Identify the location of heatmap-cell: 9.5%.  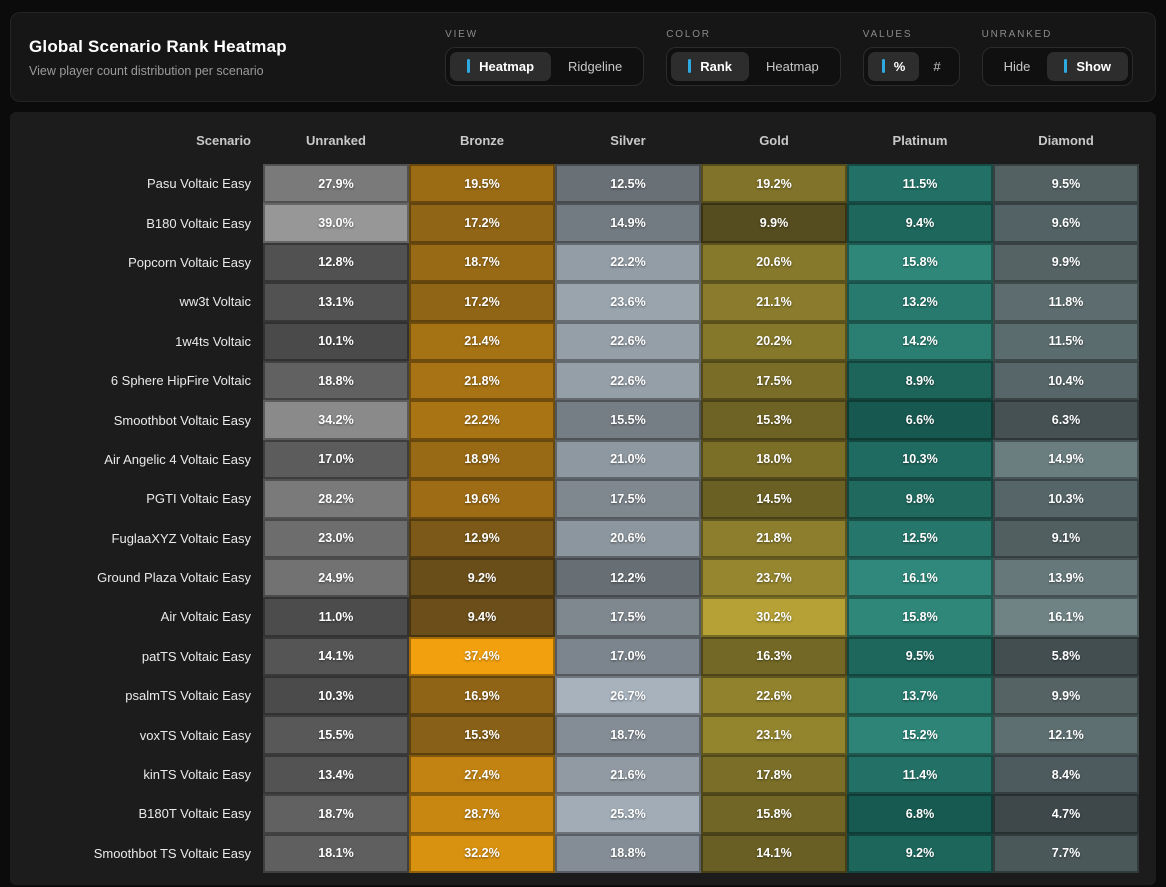
(920, 656).